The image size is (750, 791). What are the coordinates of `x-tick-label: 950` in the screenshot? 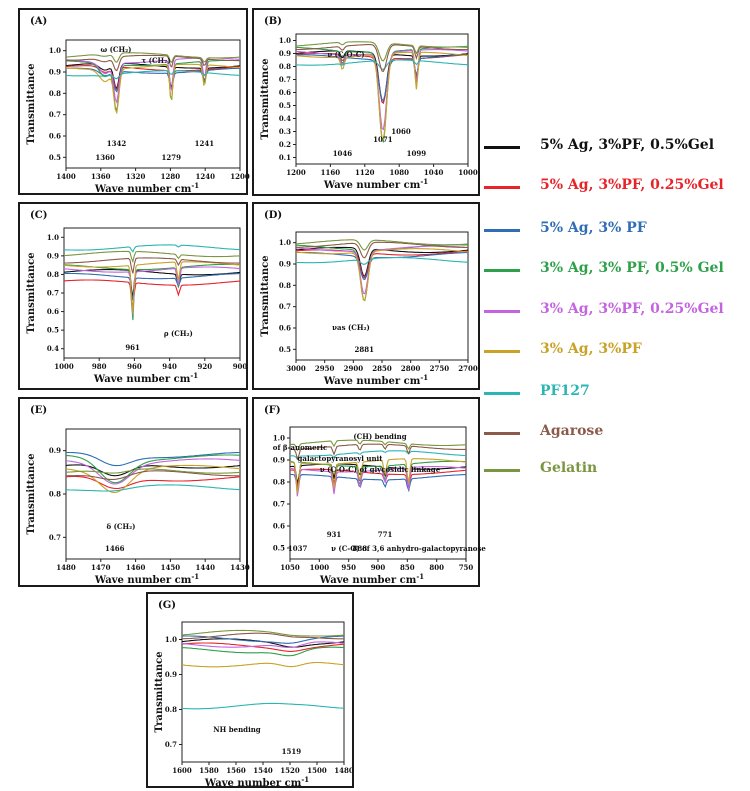 It's located at (348, 567).